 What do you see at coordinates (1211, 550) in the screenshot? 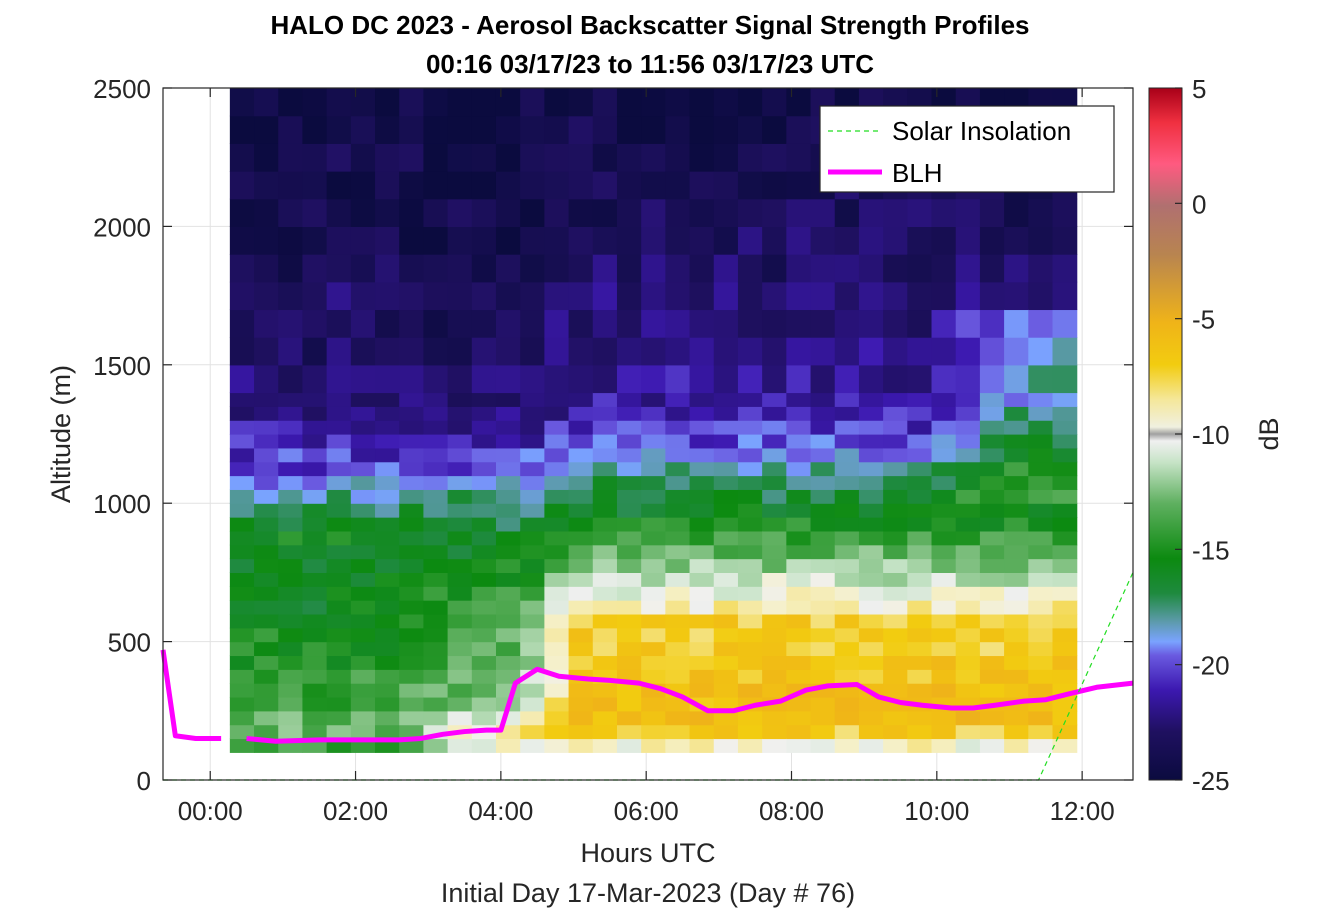
I see `colorbar-tick-label: -15` at bounding box center [1211, 550].